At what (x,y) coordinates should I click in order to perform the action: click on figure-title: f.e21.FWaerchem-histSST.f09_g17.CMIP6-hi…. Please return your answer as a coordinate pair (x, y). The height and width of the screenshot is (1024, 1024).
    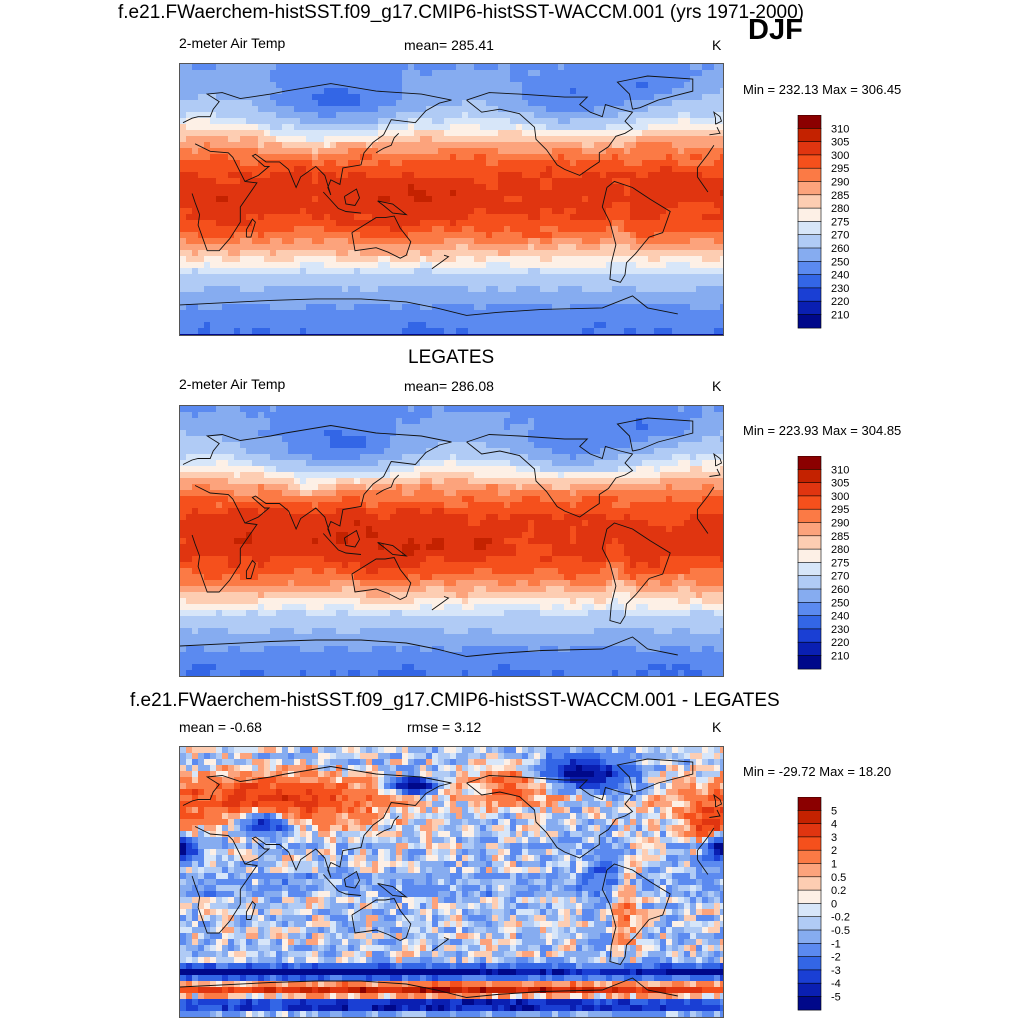
    Looking at the image, I should click on (461, 12).